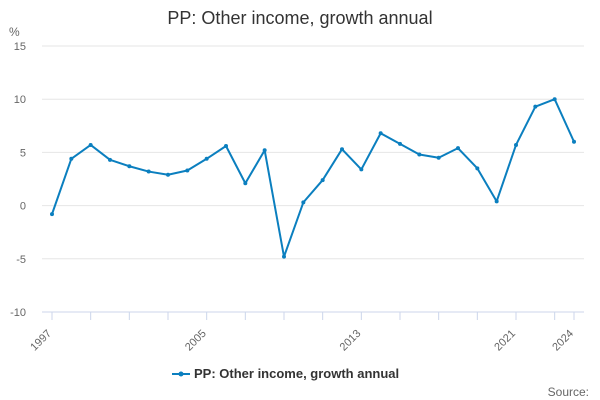  What do you see at coordinates (148, 171) in the screenshot?
I see `data-point-2002` at bounding box center [148, 171].